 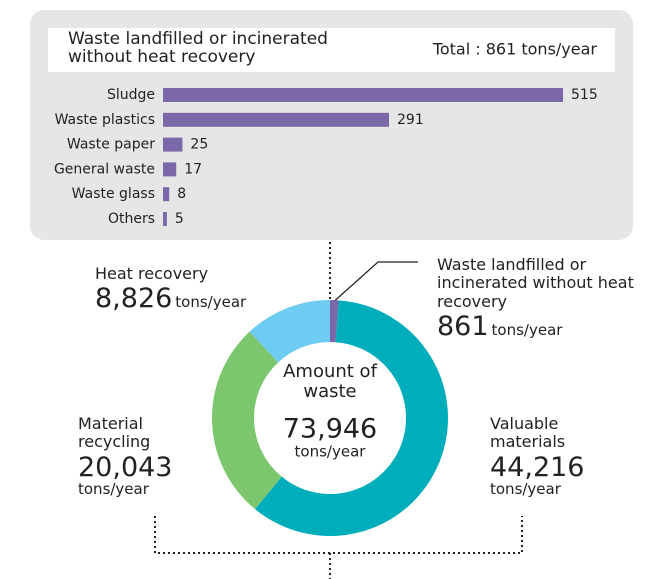 What do you see at coordinates (331, 50) in the screenshot?
I see `header-box` at bounding box center [331, 50].